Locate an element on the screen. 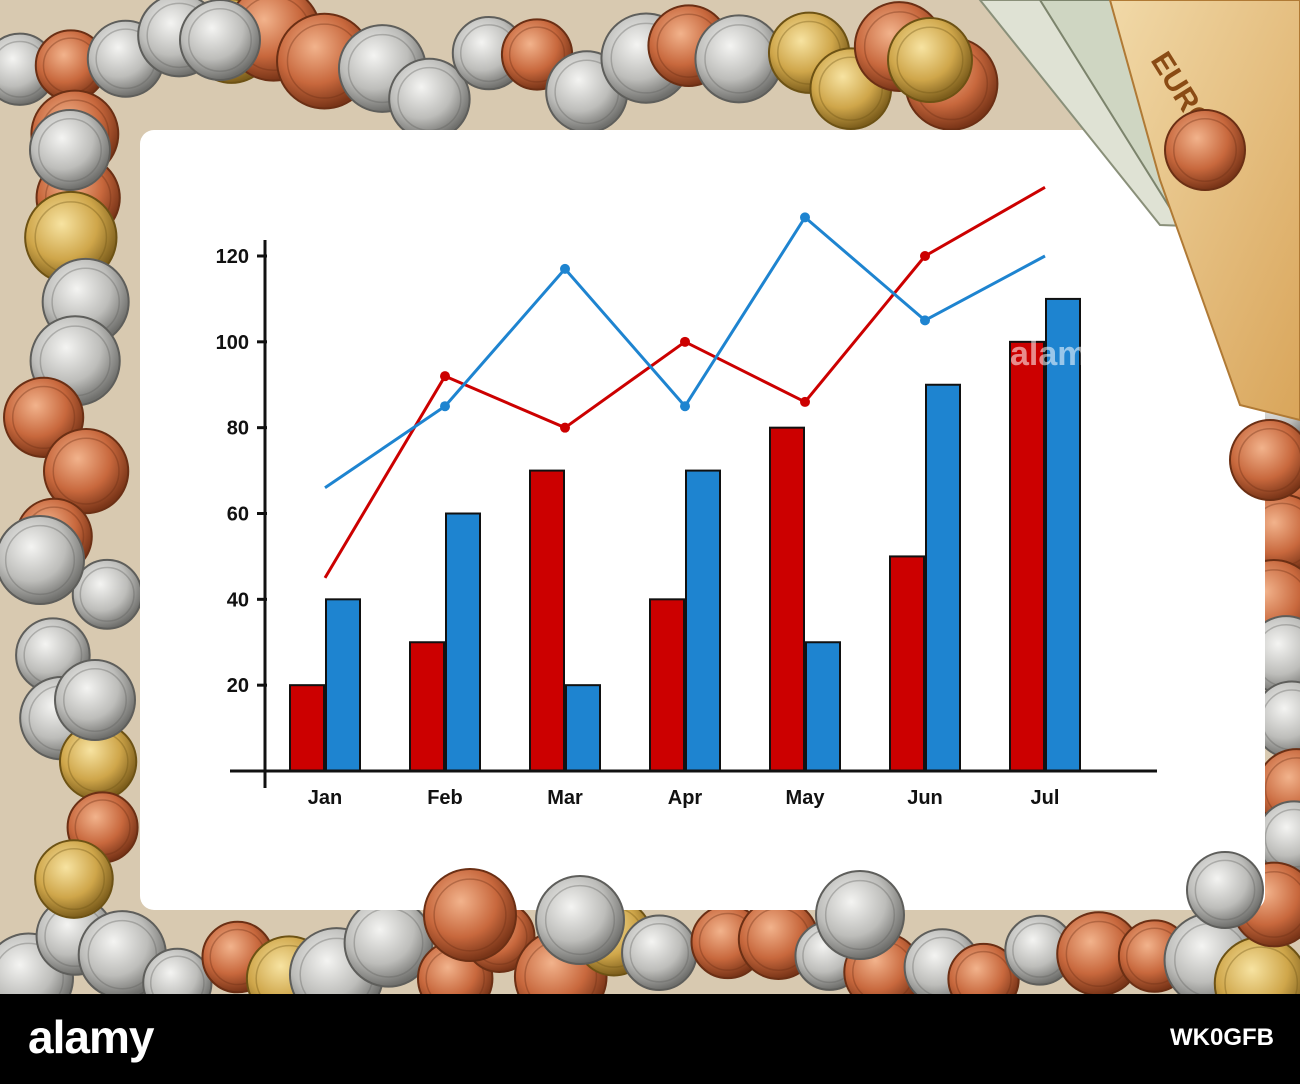 Image resolution: width=1300 pixels, height=1084 pixels. red-bar-jan is located at coordinates (307, 728).